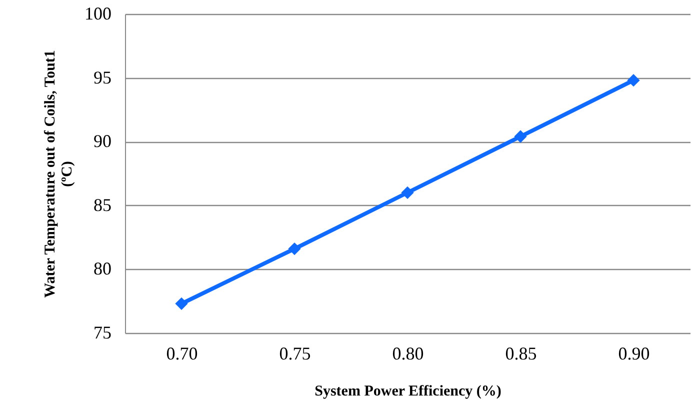 The height and width of the screenshot is (419, 693). I want to click on x-tick-label: 0.75, so click(295, 354).